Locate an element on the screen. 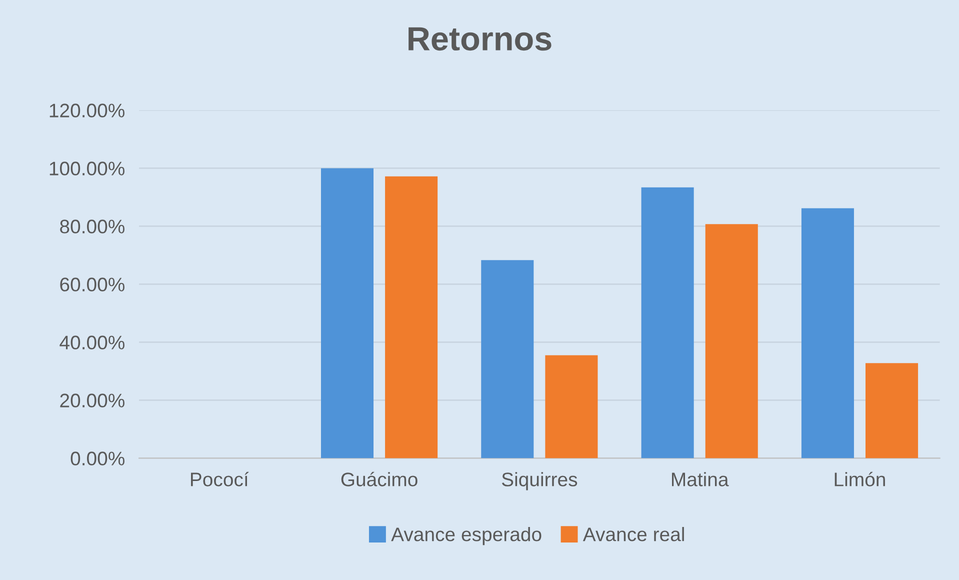 Image resolution: width=959 pixels, height=580 pixels. legend-label: Avance esperado is located at coordinates (466, 536).